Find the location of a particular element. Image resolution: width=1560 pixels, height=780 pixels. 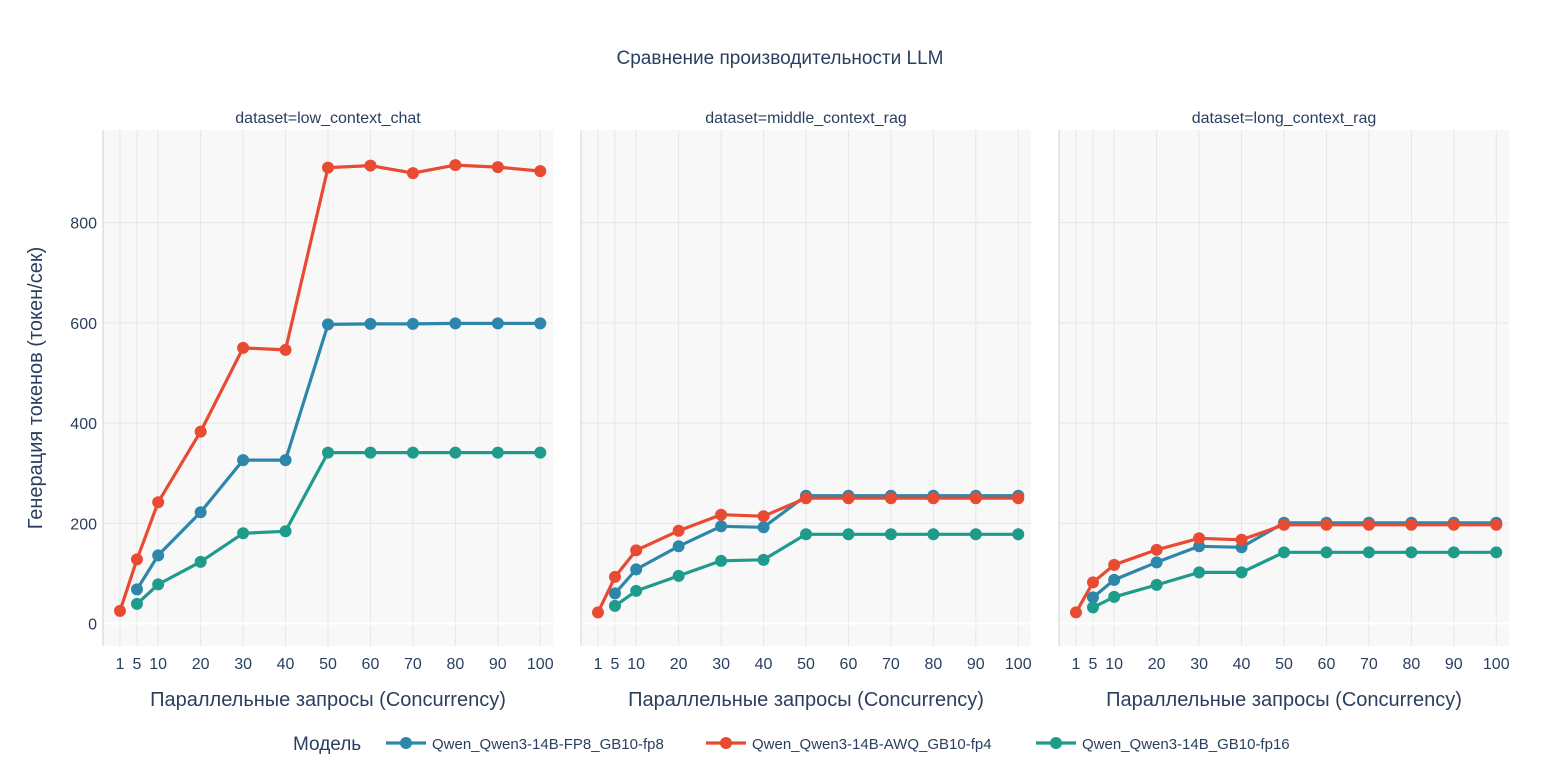

chart-title: Сравнение производительности LLM is located at coordinates (780, 58).